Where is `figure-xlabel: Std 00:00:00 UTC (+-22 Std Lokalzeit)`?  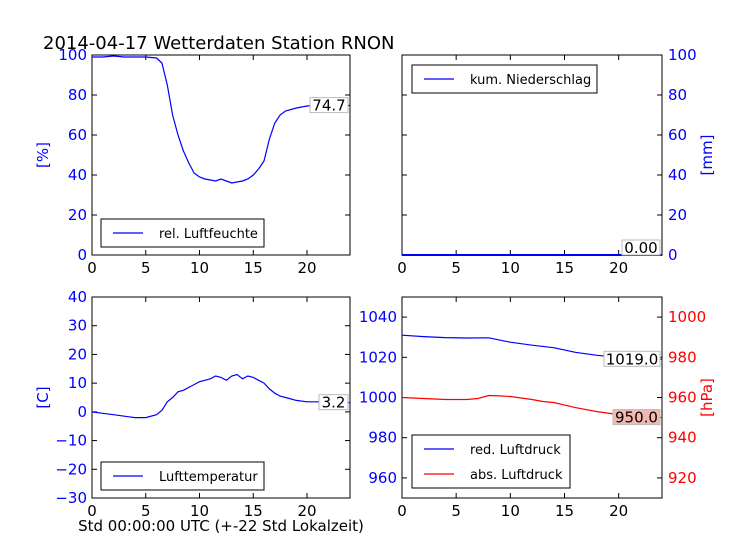
figure-xlabel: Std 00:00:00 UTC (+-22 Std Lokalzeit) is located at coordinates (221, 526).